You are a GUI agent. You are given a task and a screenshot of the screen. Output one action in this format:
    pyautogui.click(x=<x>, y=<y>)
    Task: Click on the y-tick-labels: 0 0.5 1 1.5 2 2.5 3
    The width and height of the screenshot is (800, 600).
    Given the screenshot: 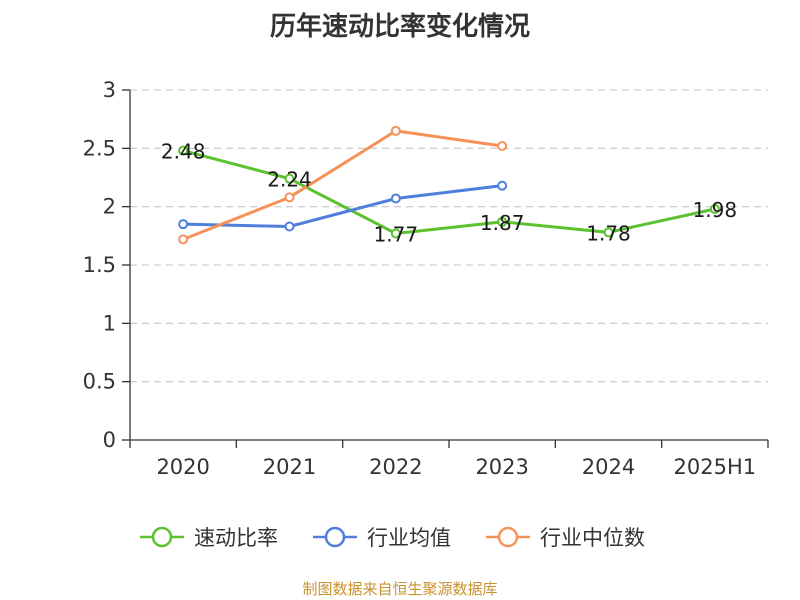 What is the action you would take?
    pyautogui.click(x=99, y=265)
    